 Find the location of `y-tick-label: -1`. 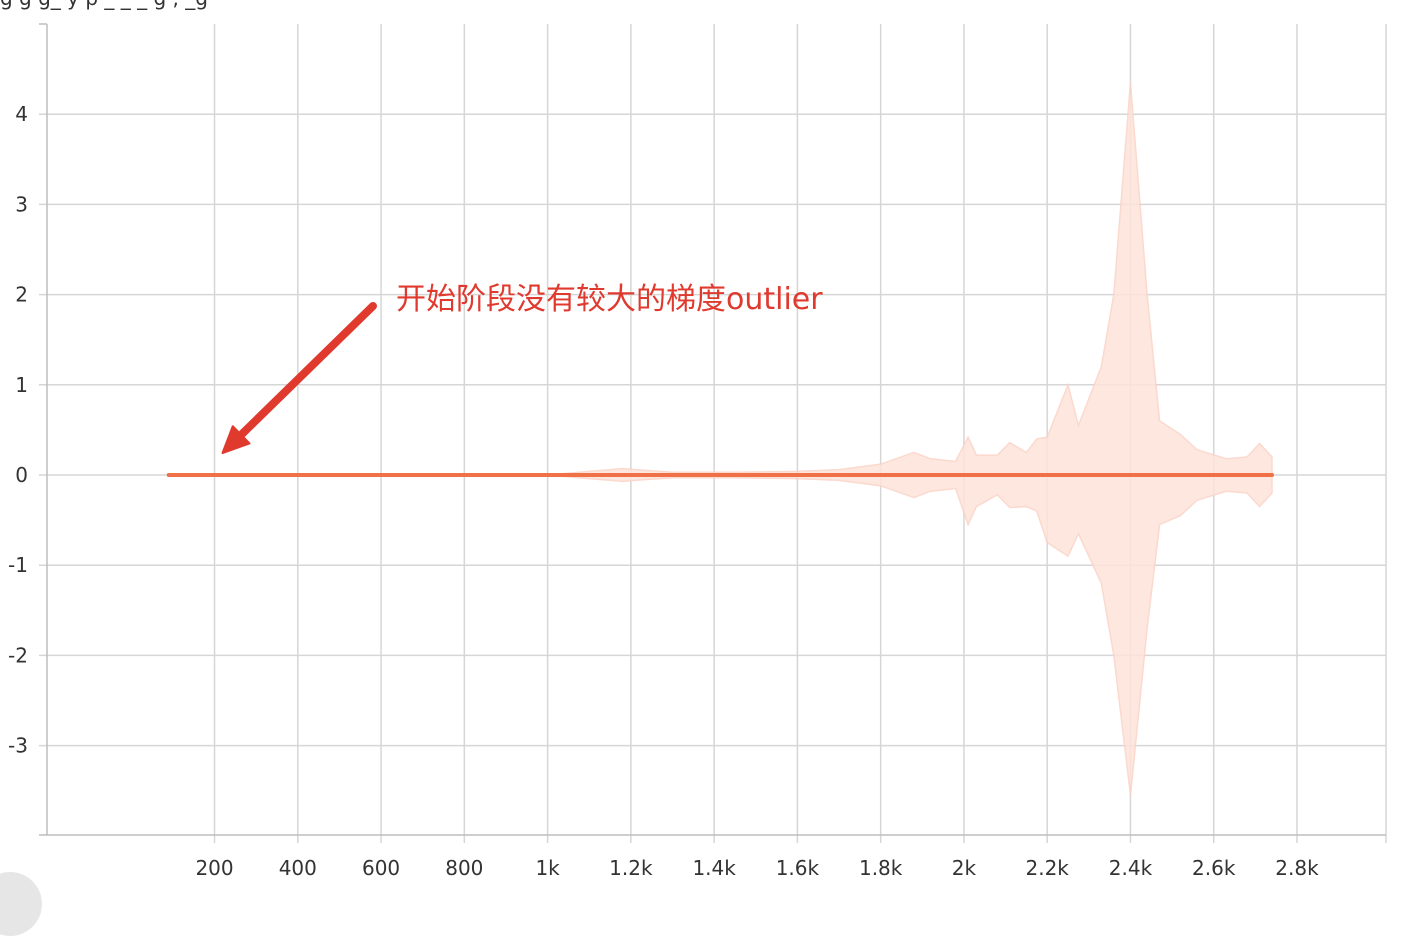

y-tick-label: -1 is located at coordinates (18, 565).